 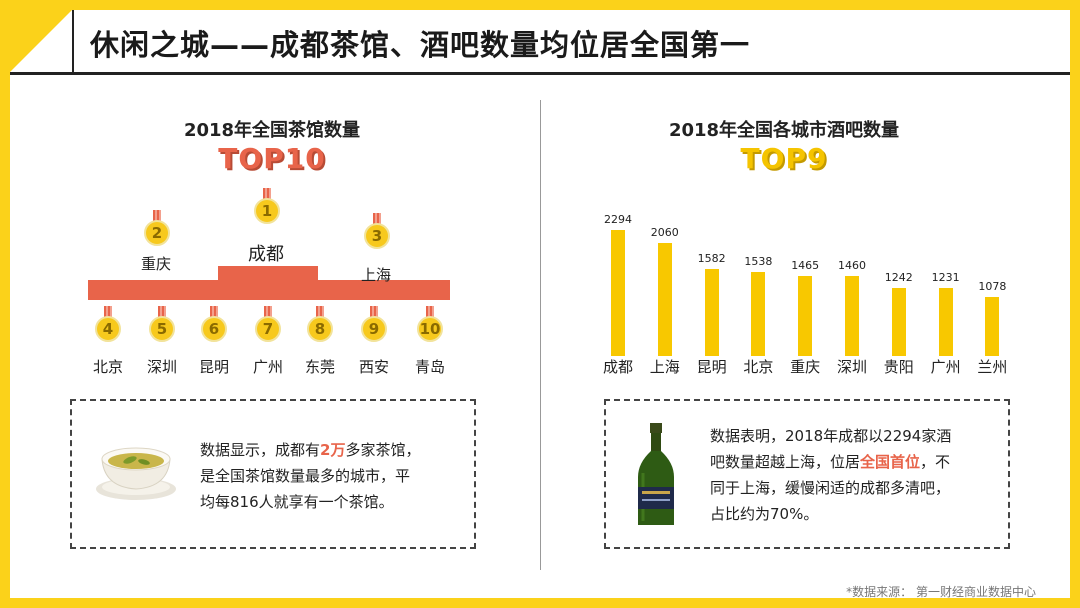 I want to click on rank-city-7: 广州, so click(x=267, y=367).